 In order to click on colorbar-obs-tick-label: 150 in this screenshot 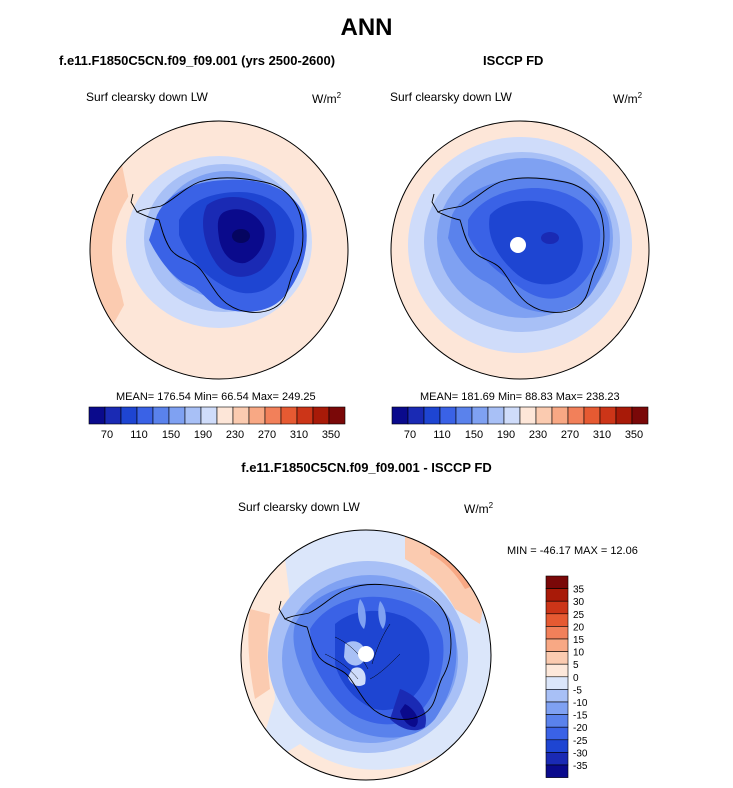, I will do `click(474, 435)`.